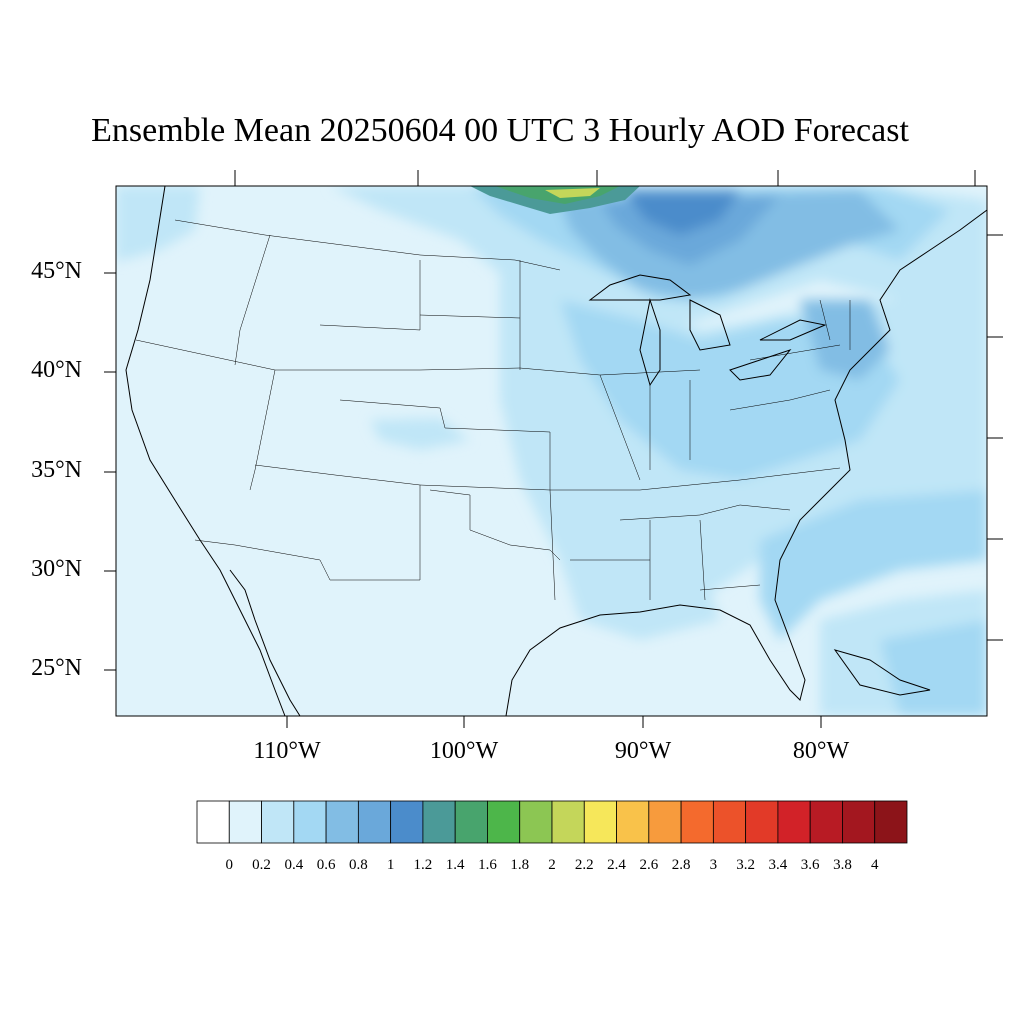  What do you see at coordinates (821, 751) in the screenshot?
I see `lon-label-80w: 80°W` at bounding box center [821, 751].